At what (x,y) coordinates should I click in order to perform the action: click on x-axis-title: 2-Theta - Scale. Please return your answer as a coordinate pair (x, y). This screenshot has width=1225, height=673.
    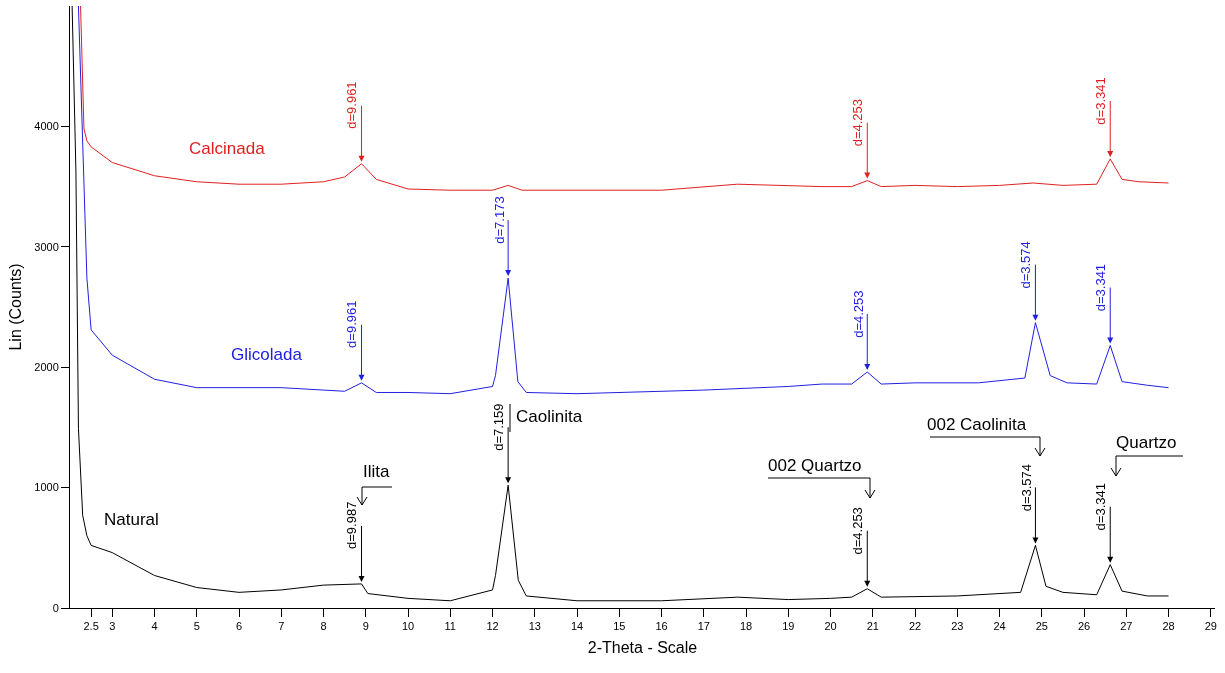
    Looking at the image, I should click on (642, 647).